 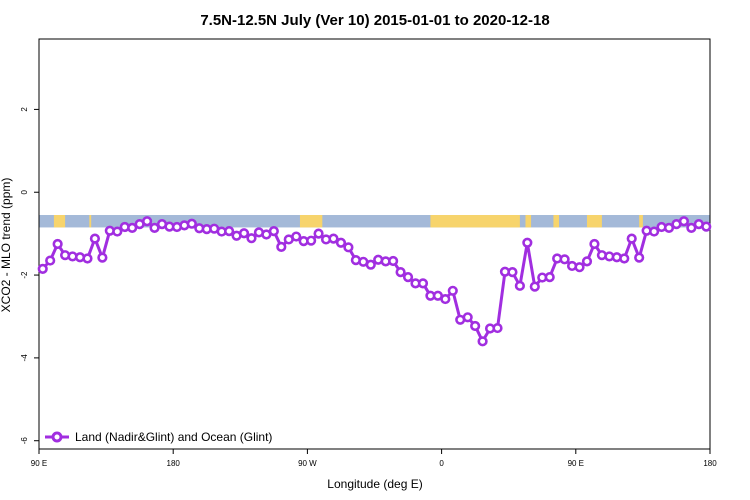 I want to click on y-axis: 2 0 -2 -4 -6, so click(x=29, y=276).